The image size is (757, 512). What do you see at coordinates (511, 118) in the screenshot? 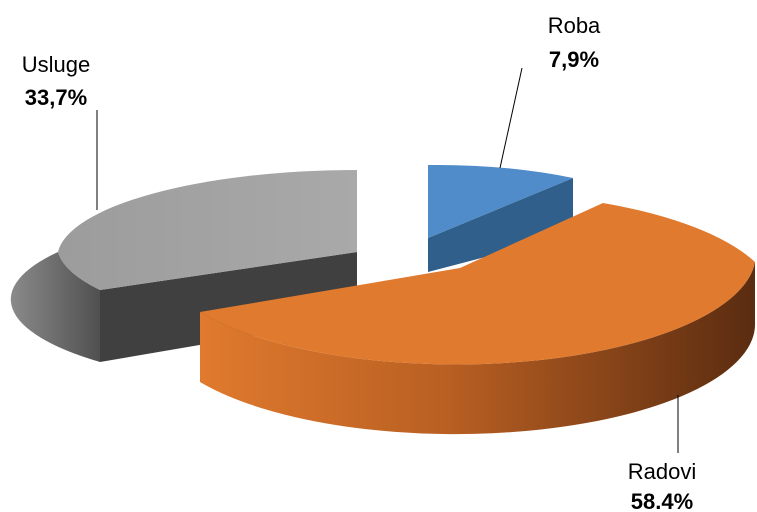
I see `roba-leader-line` at bounding box center [511, 118].